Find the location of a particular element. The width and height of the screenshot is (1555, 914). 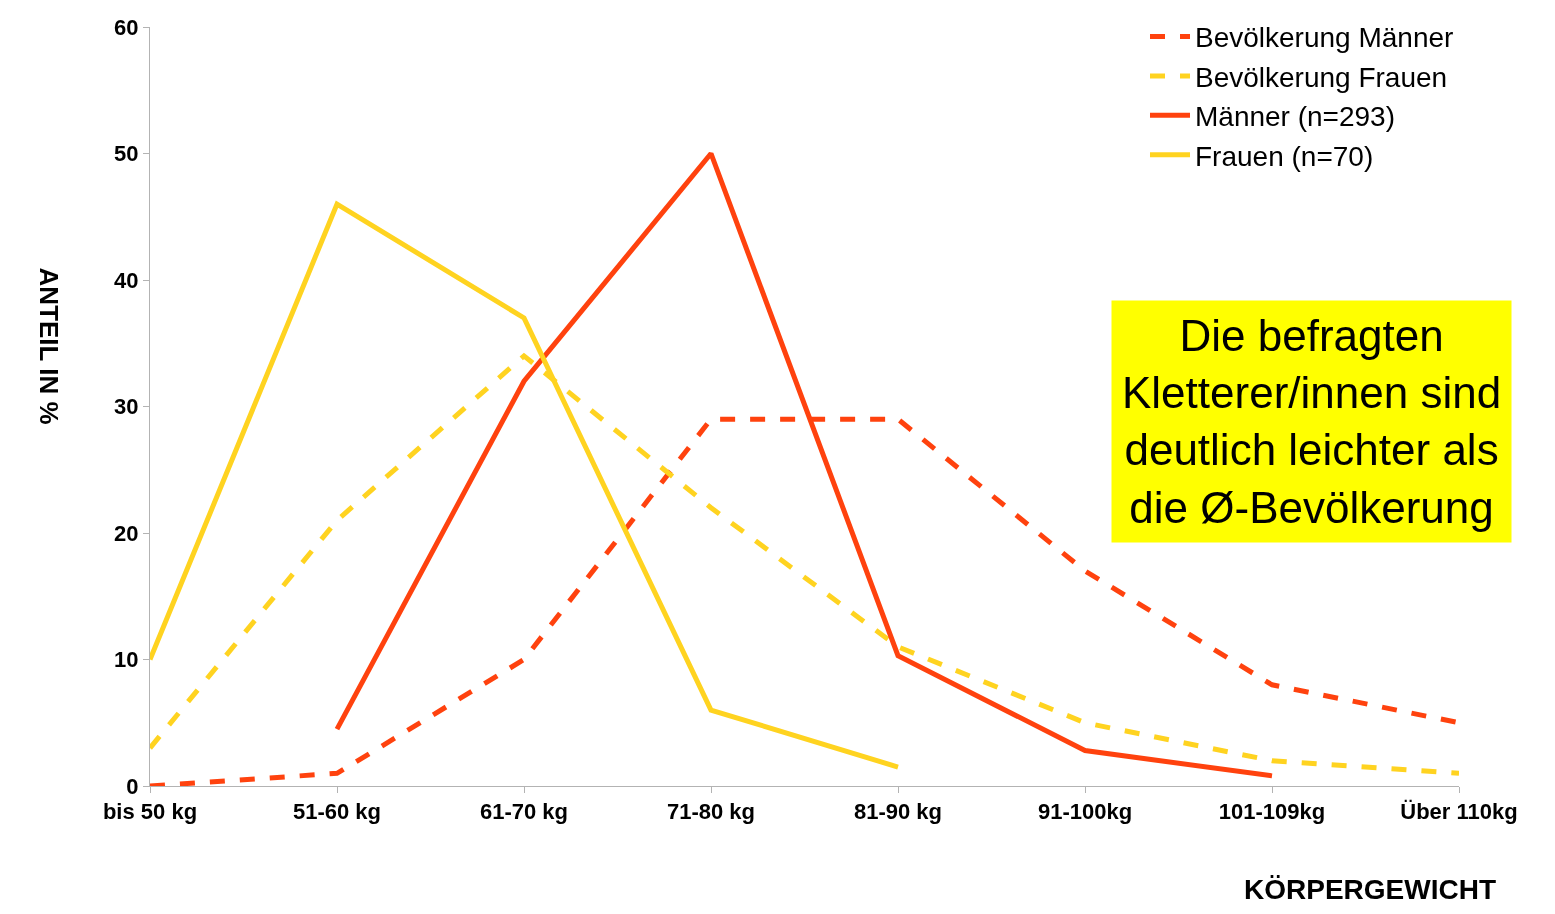

y-tick-label: 10 is located at coordinates (126, 660).